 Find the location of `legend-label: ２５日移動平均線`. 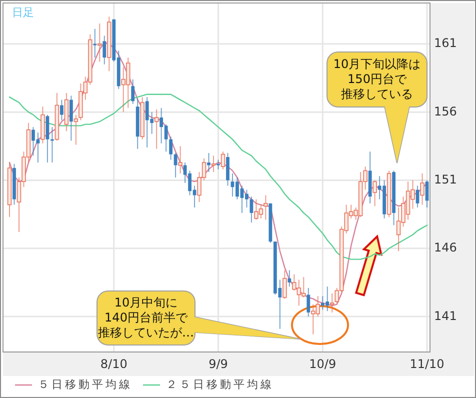

legend-label: ２５日移動平均線 is located at coordinates (220, 385).